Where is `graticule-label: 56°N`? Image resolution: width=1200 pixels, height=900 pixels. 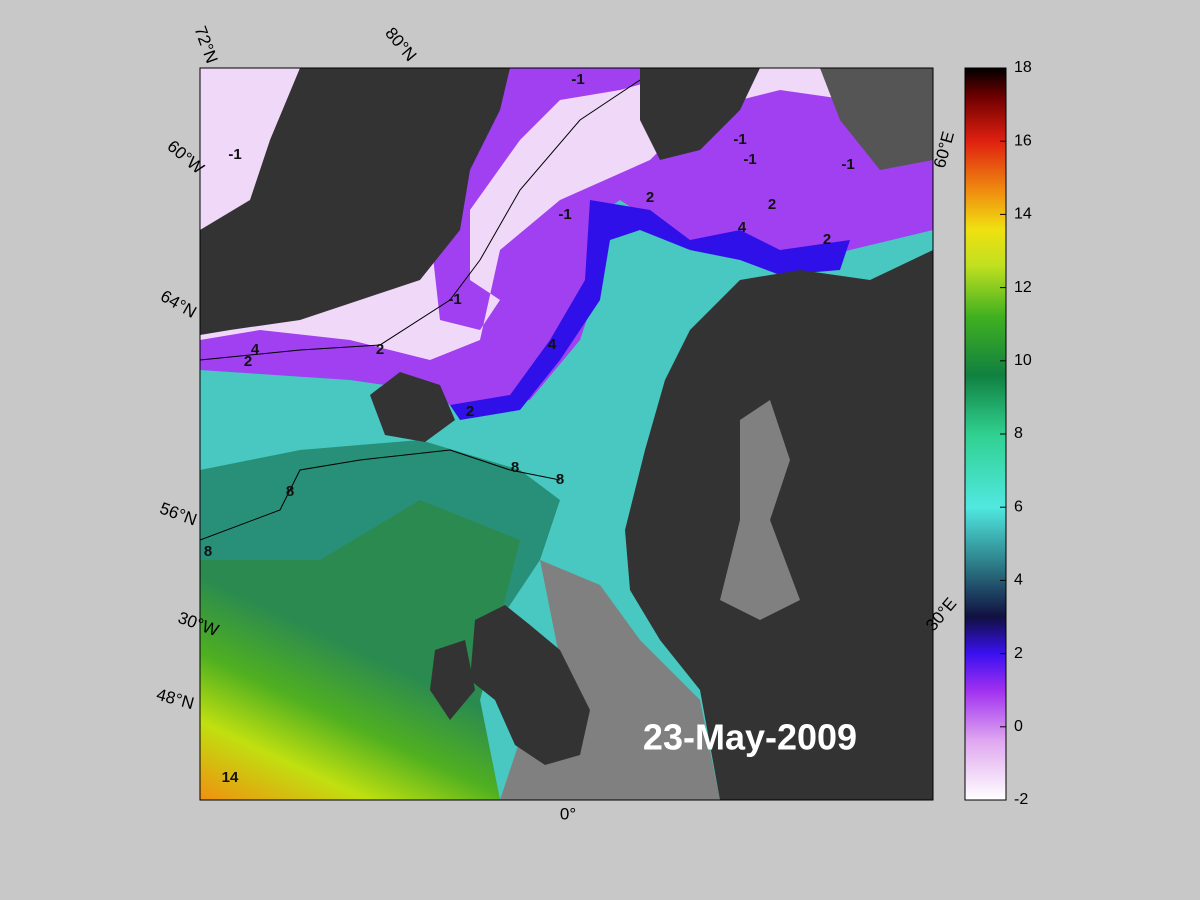 graticule-label: 56°N is located at coordinates (178, 514).